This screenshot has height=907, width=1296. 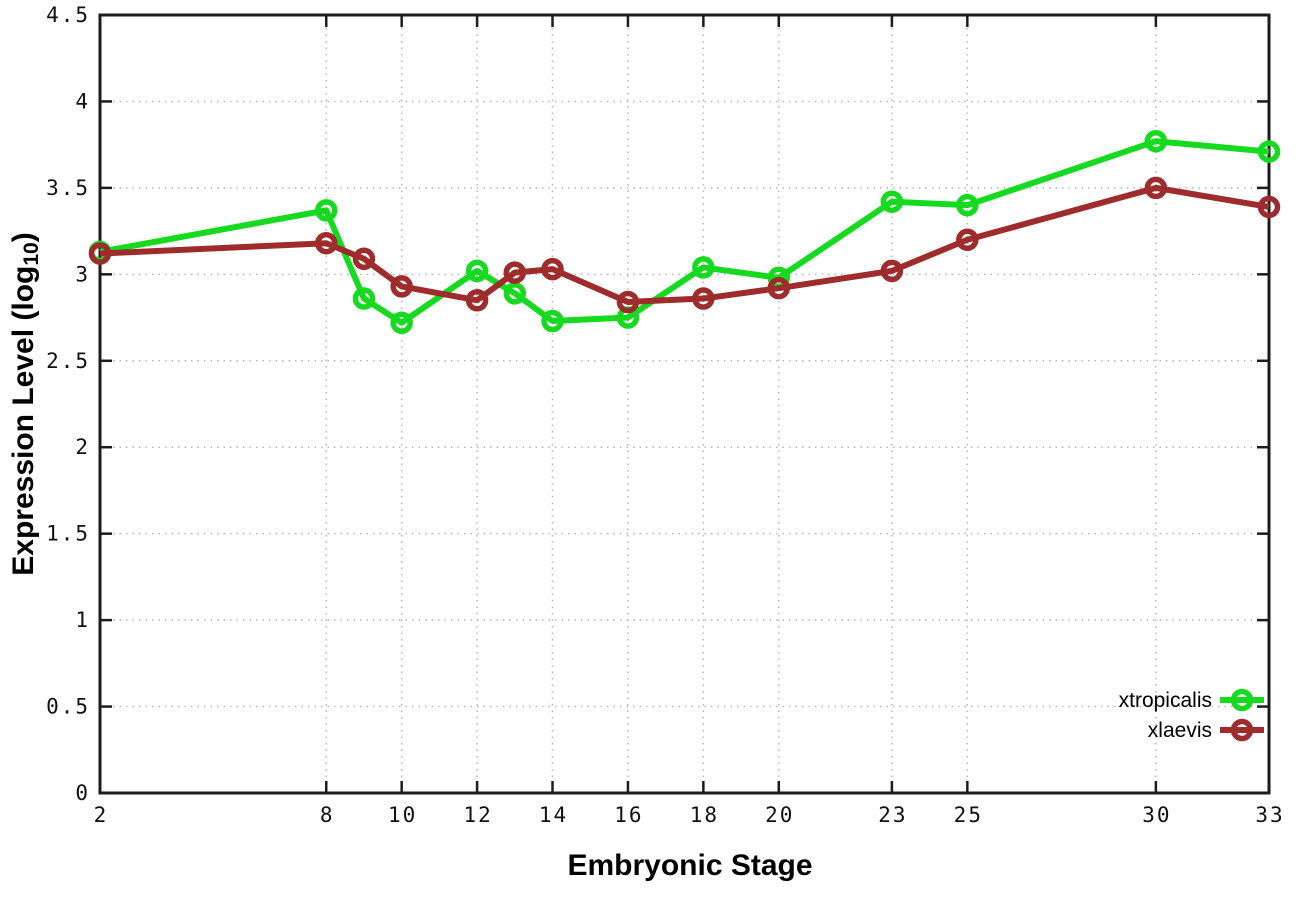 I want to click on y-tick-label: 4, so click(x=82, y=101).